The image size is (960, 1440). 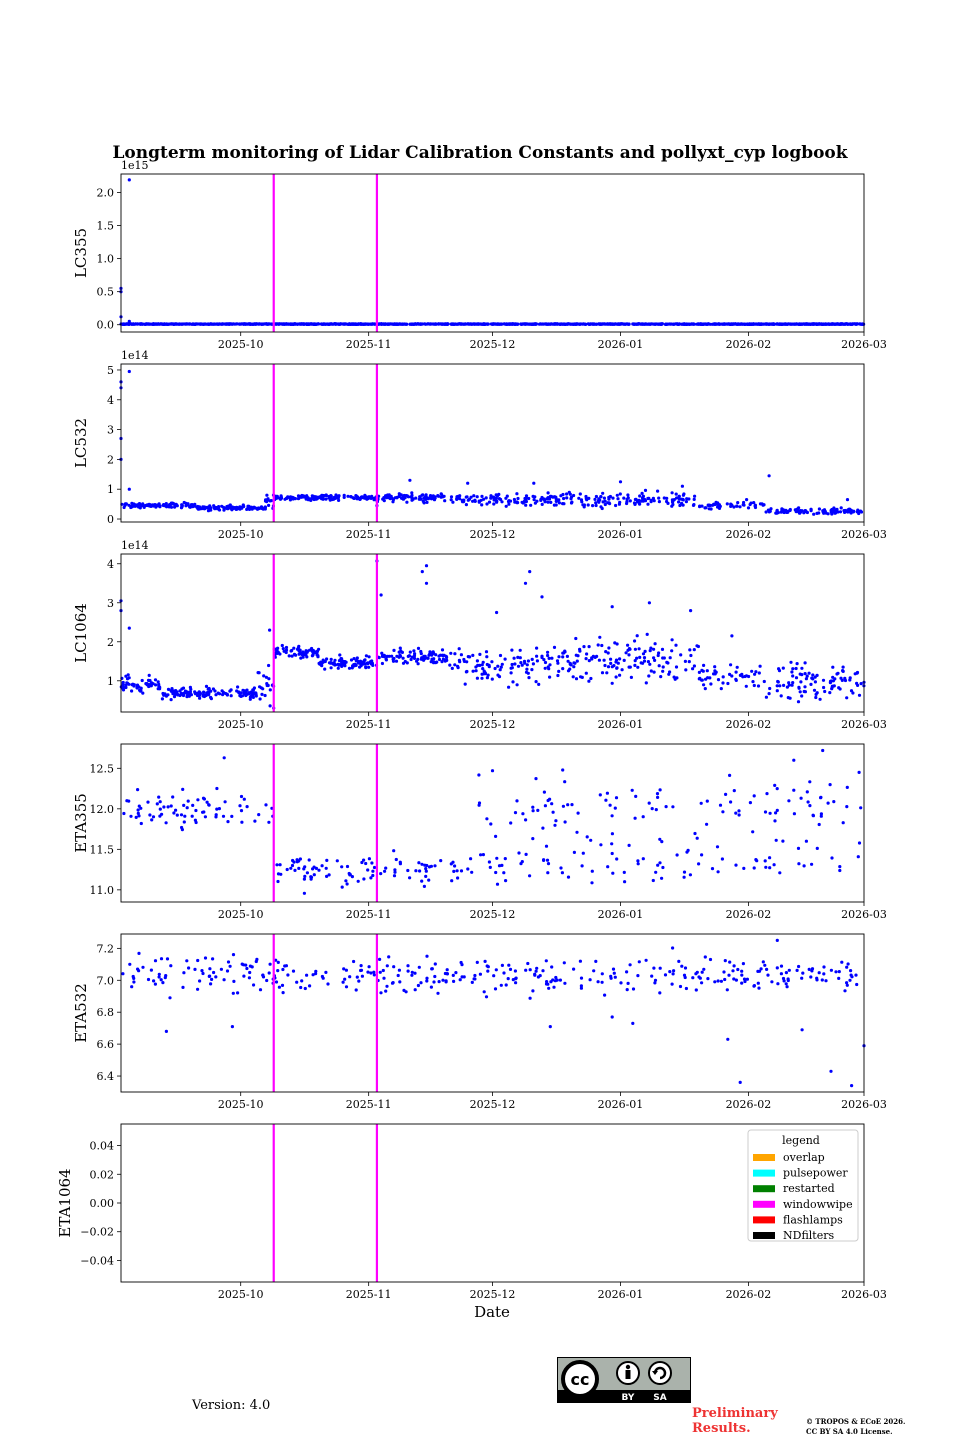 What do you see at coordinates (110, 489) in the screenshot?
I see `y-tick-label: 1` at bounding box center [110, 489].